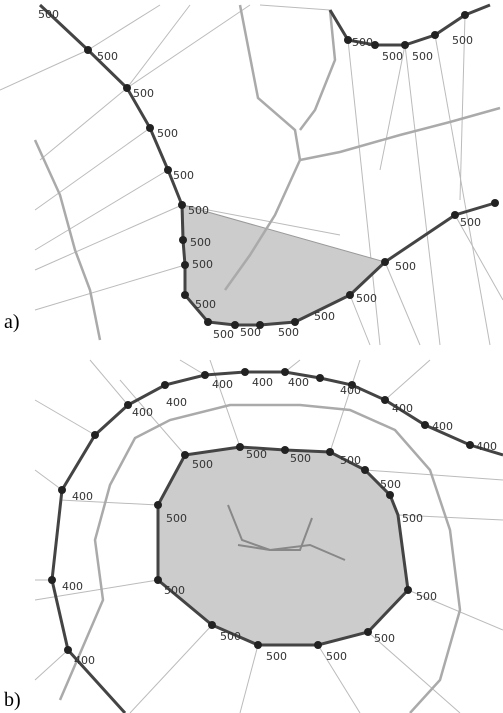  Describe the element at coordinates (12, 322) in the screenshot. I see `panel-label: a)` at that location.